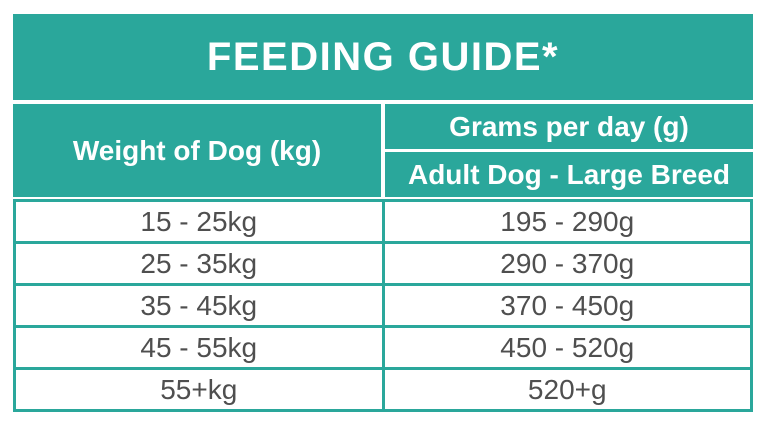  What do you see at coordinates (197, 150) in the screenshot?
I see `column-header-weight: Weight of Dog (kg)` at bounding box center [197, 150].